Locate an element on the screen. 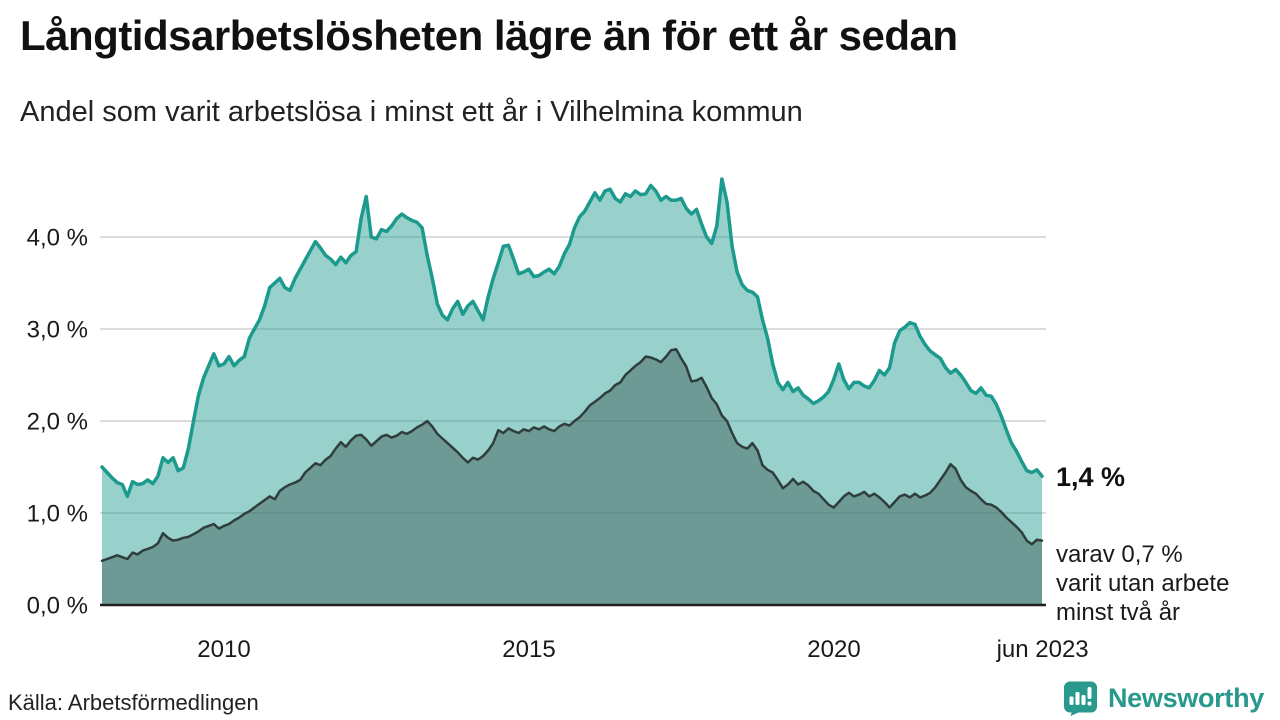 Image resolution: width=1280 pixels, height=720 pixels. latest-value-label: 1,4 % is located at coordinates (1091, 477).